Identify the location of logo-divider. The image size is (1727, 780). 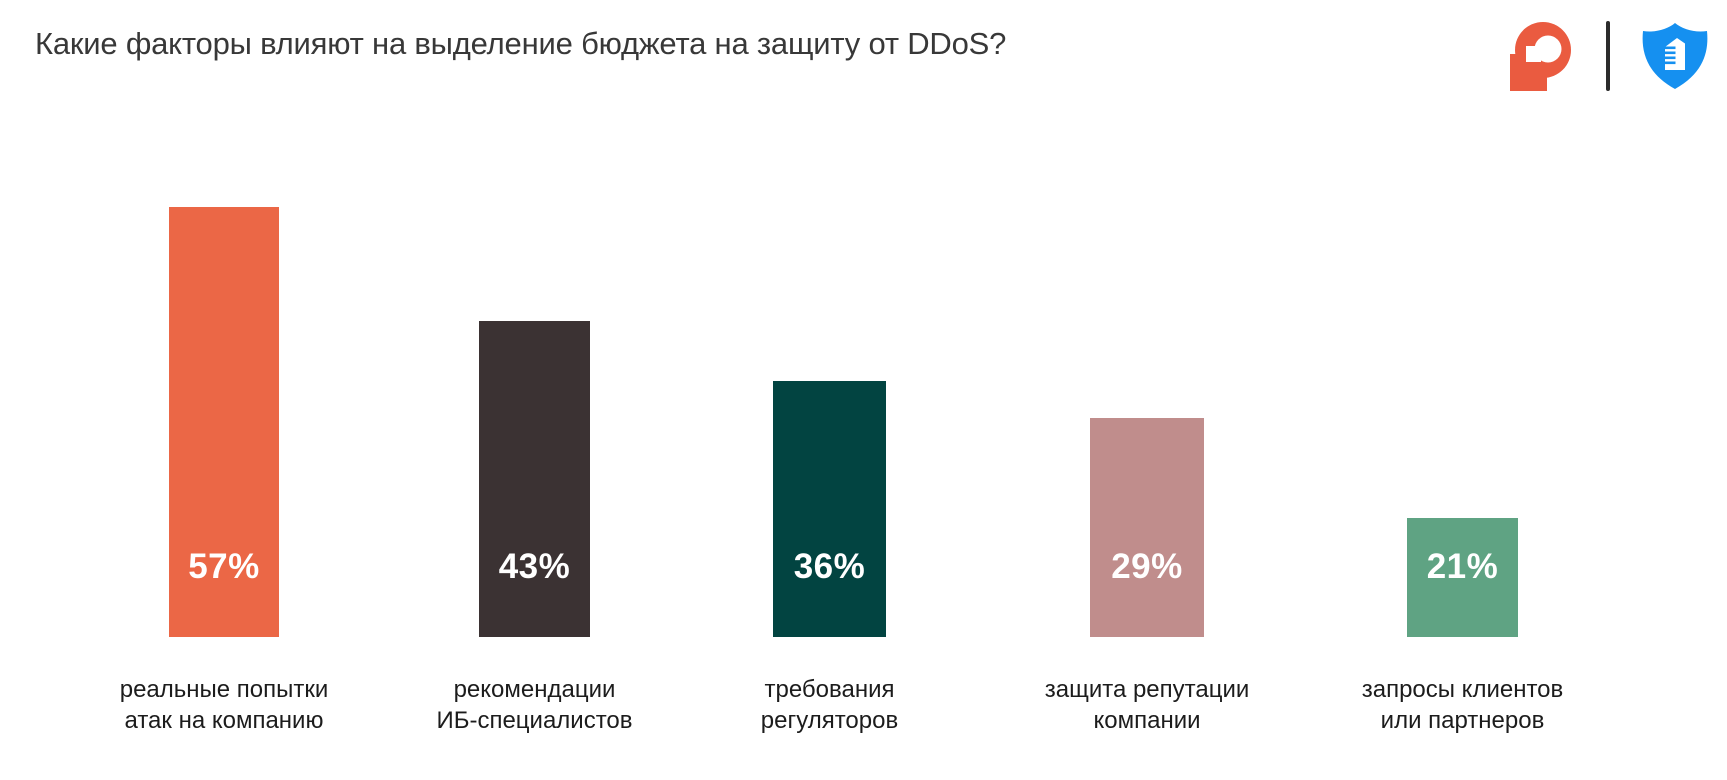
(1608, 56).